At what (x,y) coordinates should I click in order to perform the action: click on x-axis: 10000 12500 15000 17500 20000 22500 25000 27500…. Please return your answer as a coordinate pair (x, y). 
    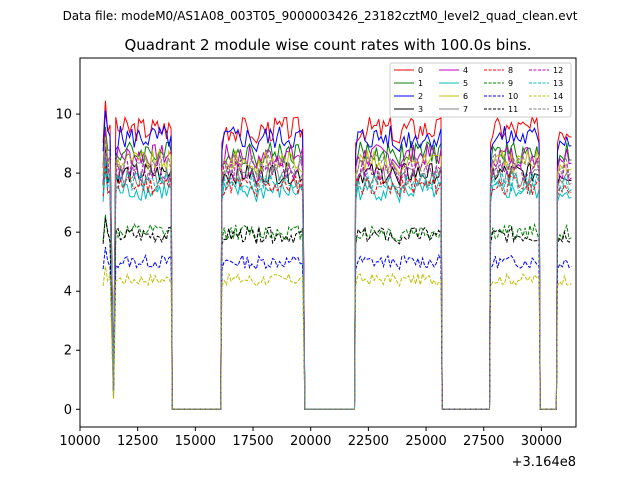
    Looking at the image, I should click on (310, 438).